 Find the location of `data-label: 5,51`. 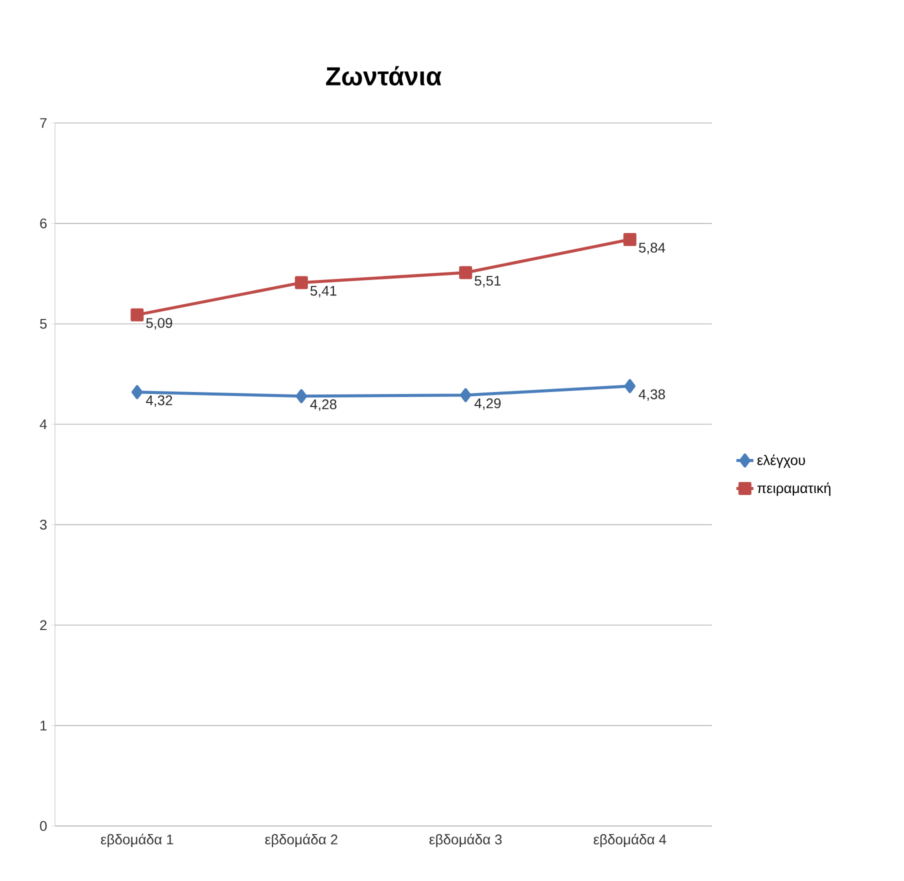

data-label: 5,51 is located at coordinates (487, 282).